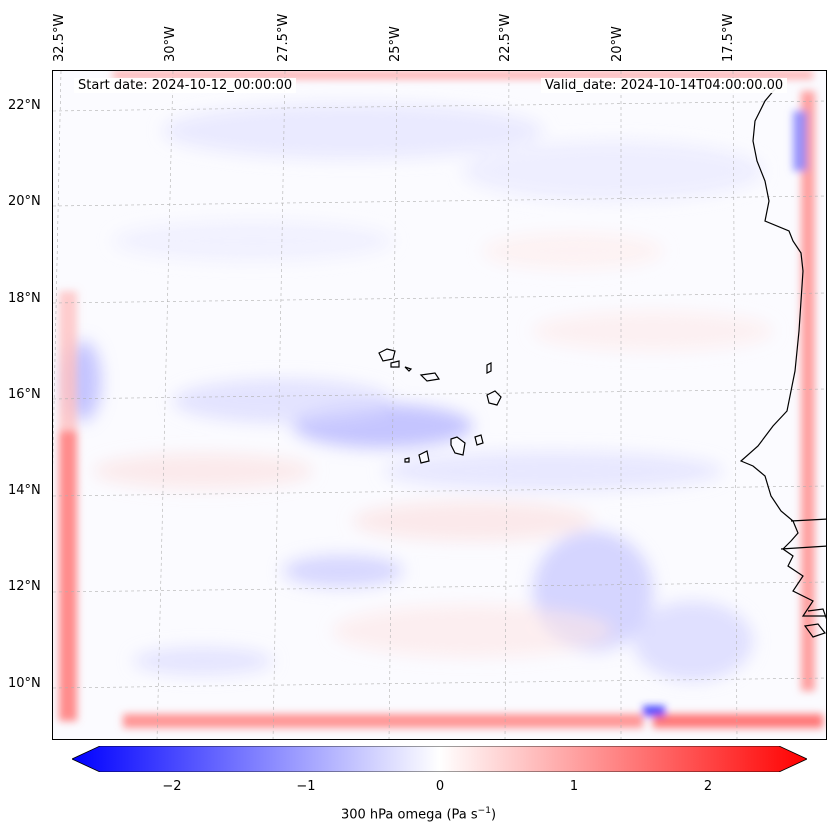 The height and width of the screenshot is (839, 837). Describe the element at coordinates (708, 786) in the screenshot. I see `colorbar-tick-2: 2` at that location.